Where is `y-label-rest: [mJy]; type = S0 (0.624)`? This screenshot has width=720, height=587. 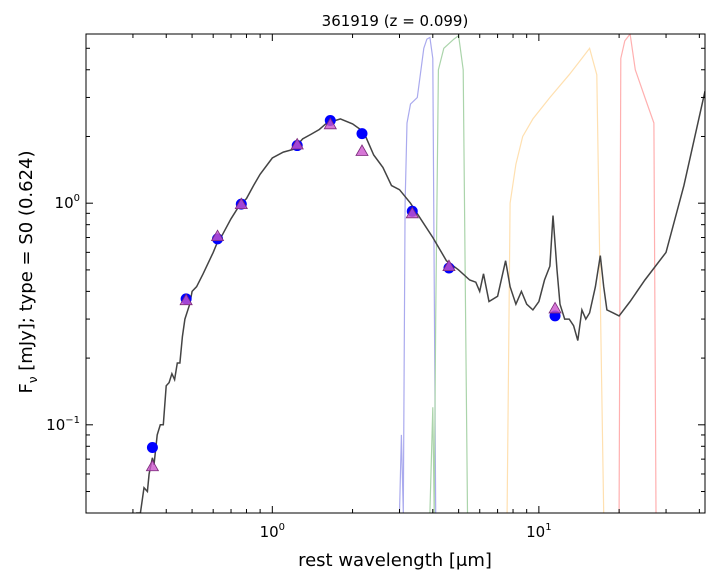 y-label-rest: [mJy]; type = S0 (0.624) is located at coordinates (26, 263).